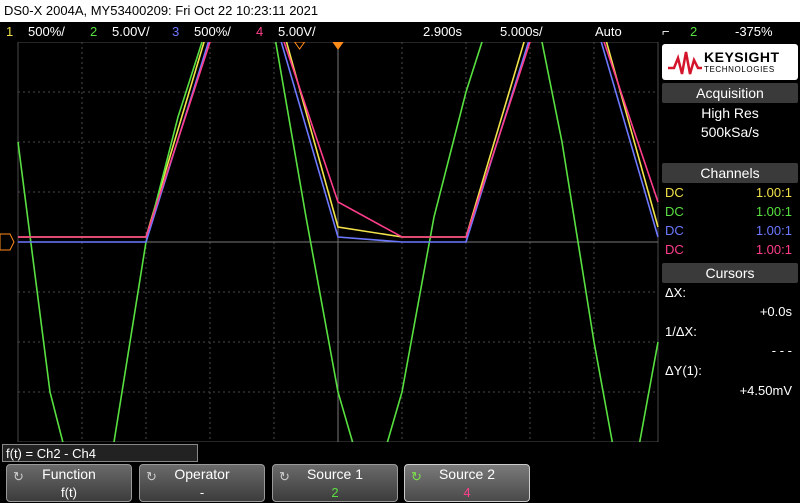  What do you see at coordinates (681, 331) in the screenshot?
I see `cursor-inv-label: 1/ΔX:` at bounding box center [681, 331].